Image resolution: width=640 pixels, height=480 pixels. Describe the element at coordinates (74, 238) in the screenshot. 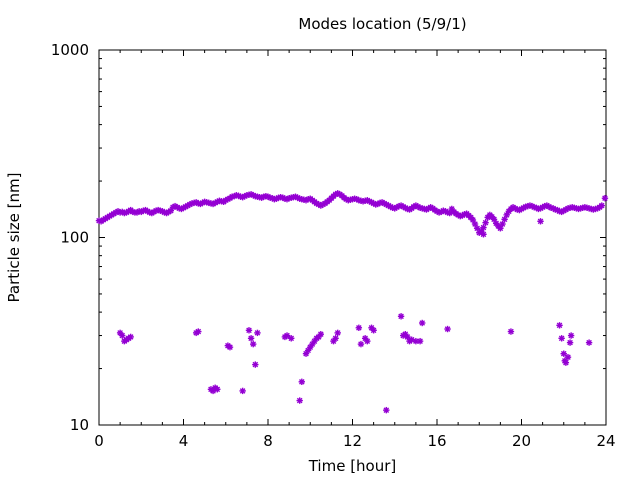

I see `y-tick-label: 100` at that location.